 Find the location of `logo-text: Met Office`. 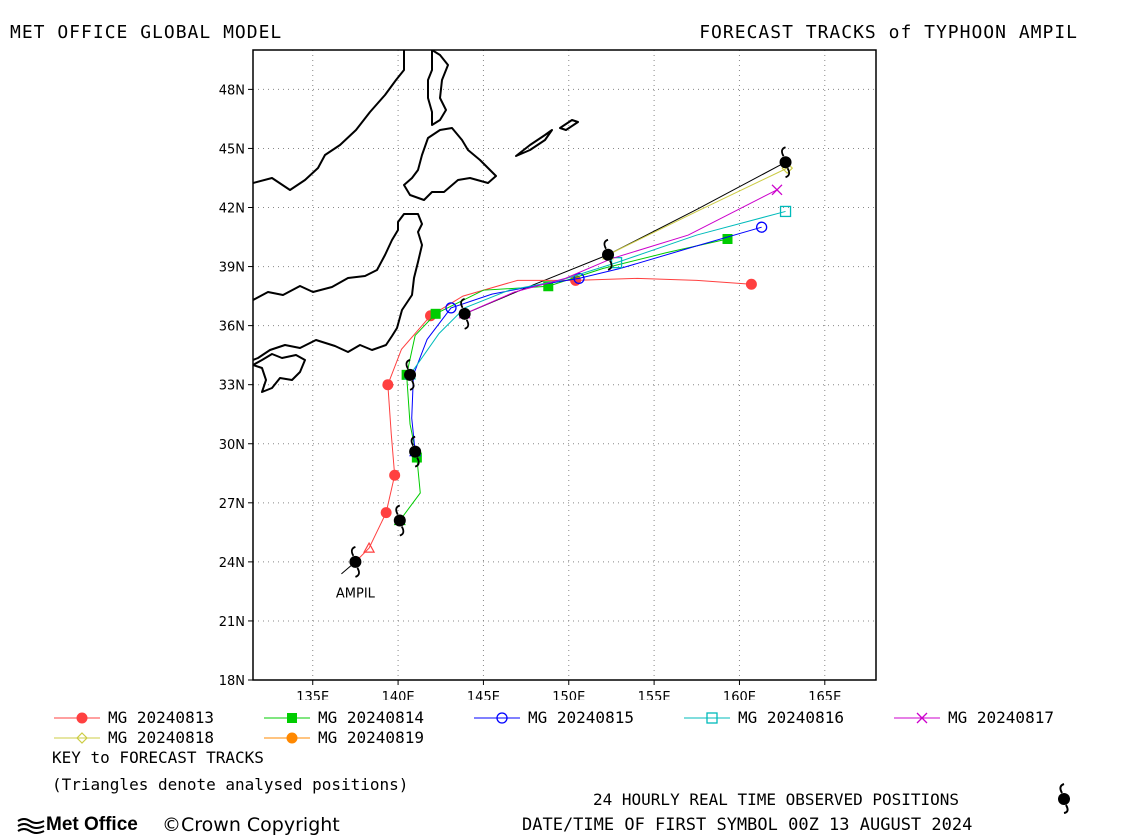

logo-text: Met Office is located at coordinates (92, 824).